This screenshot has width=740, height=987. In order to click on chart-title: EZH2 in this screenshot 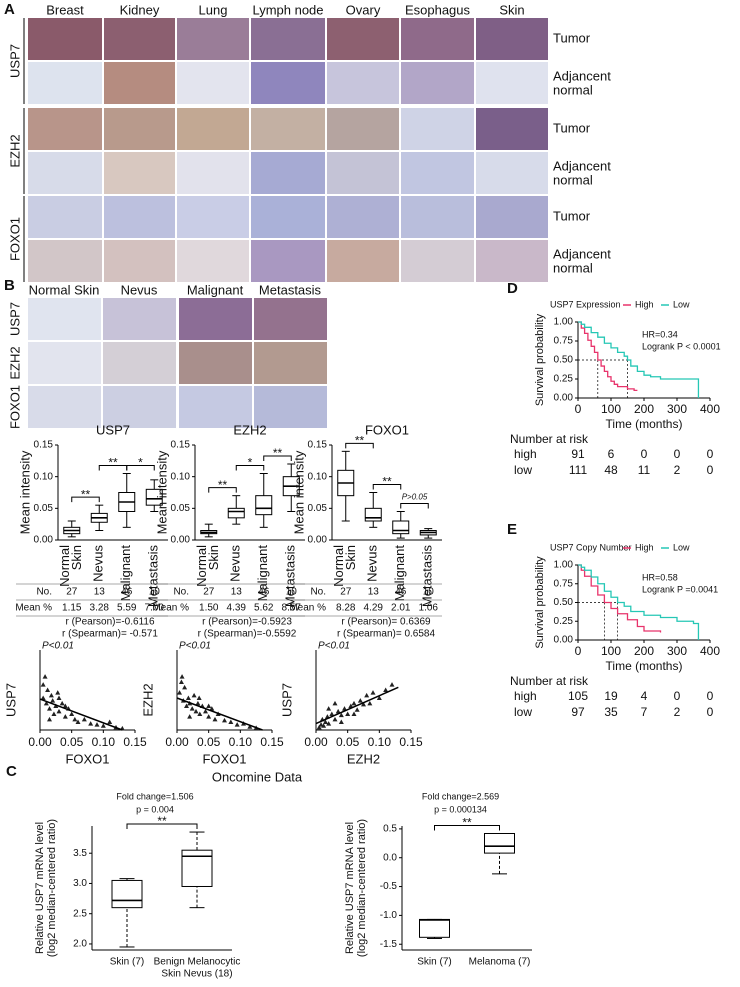, I will do `click(249, 429)`.